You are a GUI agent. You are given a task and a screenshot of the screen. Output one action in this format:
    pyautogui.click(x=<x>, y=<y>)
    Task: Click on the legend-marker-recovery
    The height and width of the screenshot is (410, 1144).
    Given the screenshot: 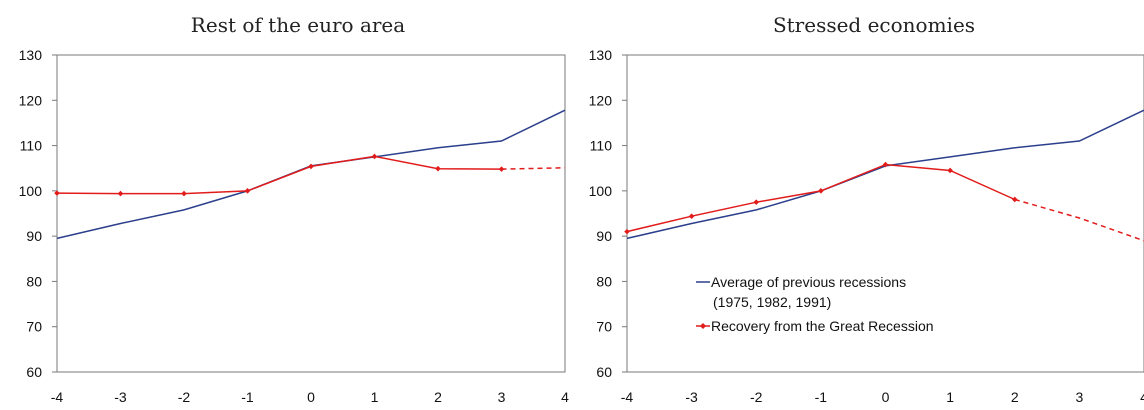 What is the action you would take?
    pyautogui.click(x=703, y=326)
    